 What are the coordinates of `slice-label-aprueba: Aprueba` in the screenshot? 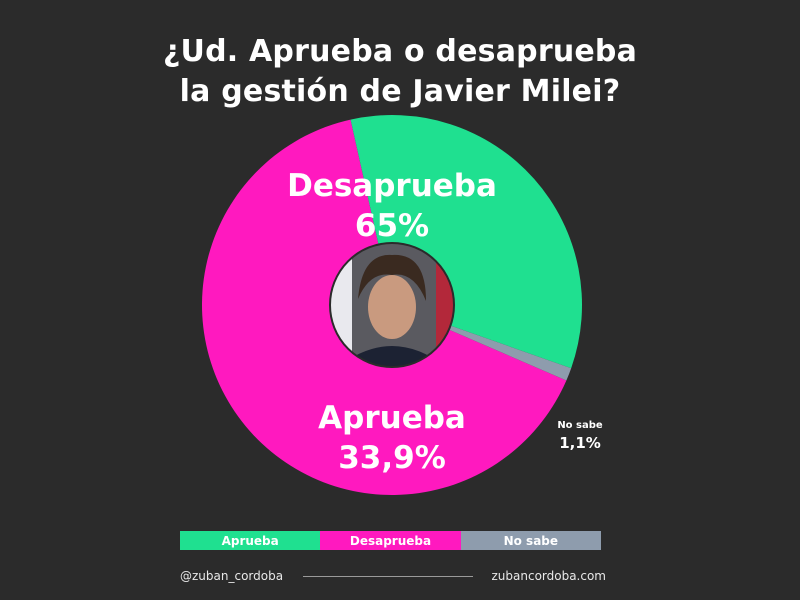 It's located at (392, 418).